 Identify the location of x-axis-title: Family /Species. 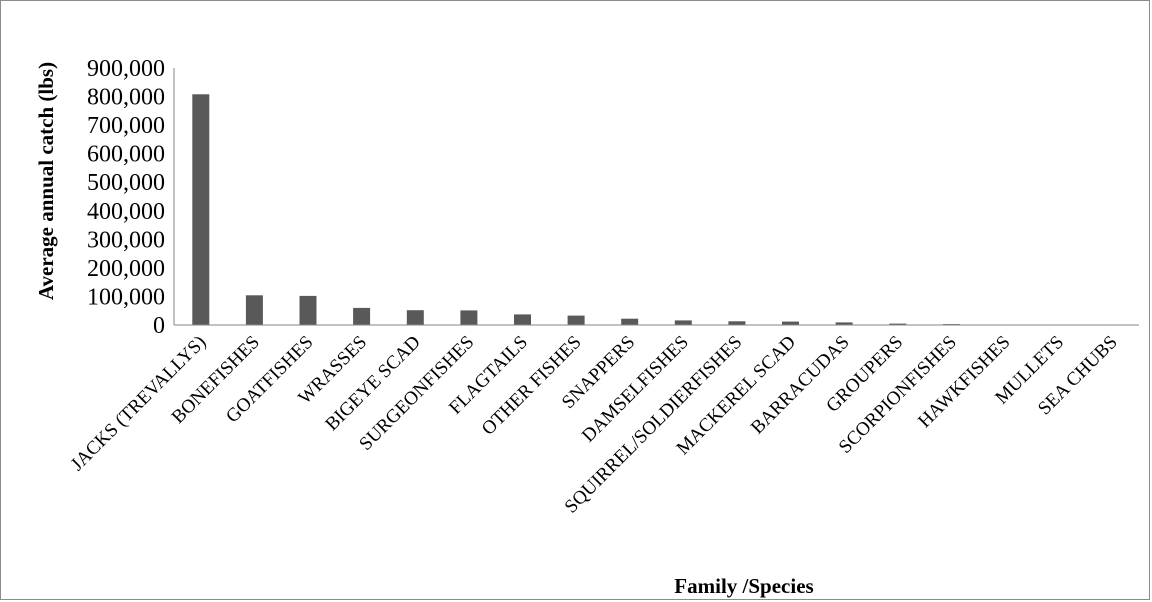
(743, 586).